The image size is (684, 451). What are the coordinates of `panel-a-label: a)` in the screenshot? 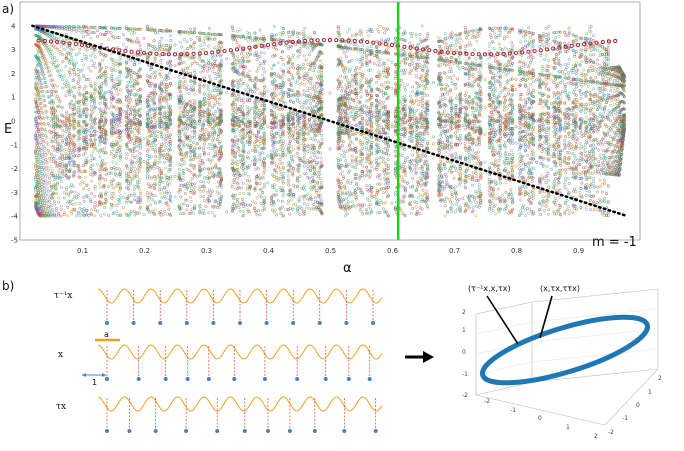 It's located at (8, 9).